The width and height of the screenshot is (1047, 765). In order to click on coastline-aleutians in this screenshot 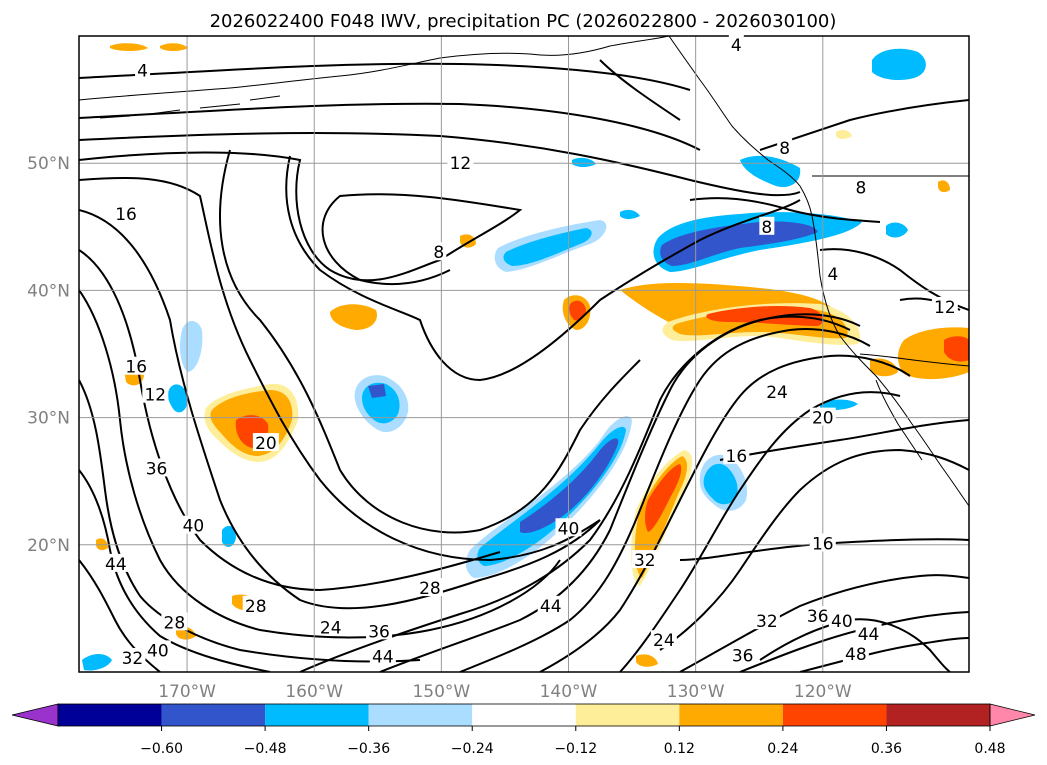, I will do `click(190, 107)`.